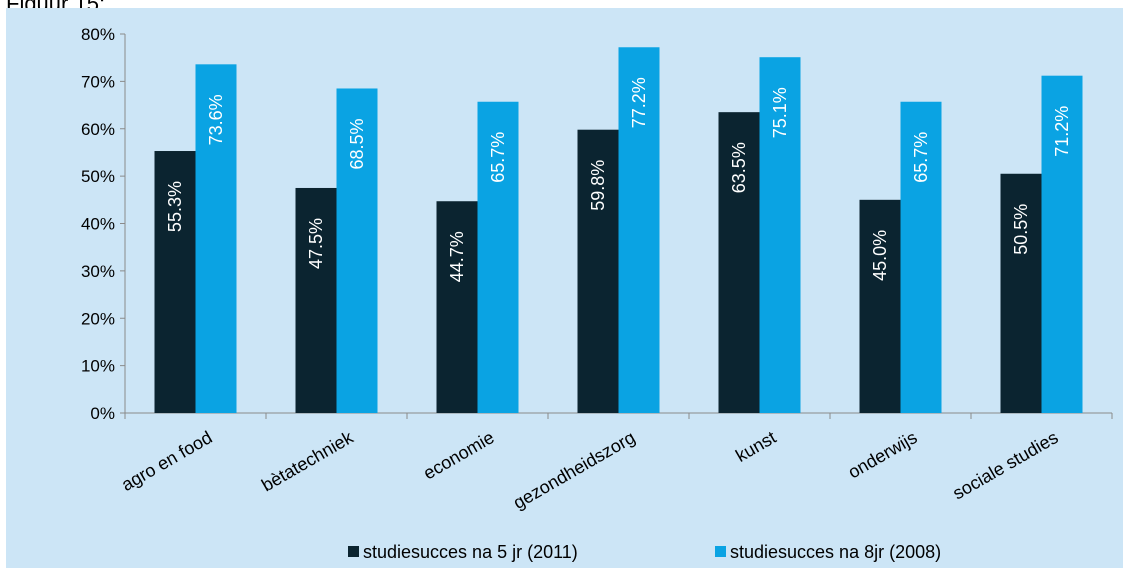  What do you see at coordinates (357, 143) in the screenshot?
I see `data-label: 68.5%` at bounding box center [357, 143].